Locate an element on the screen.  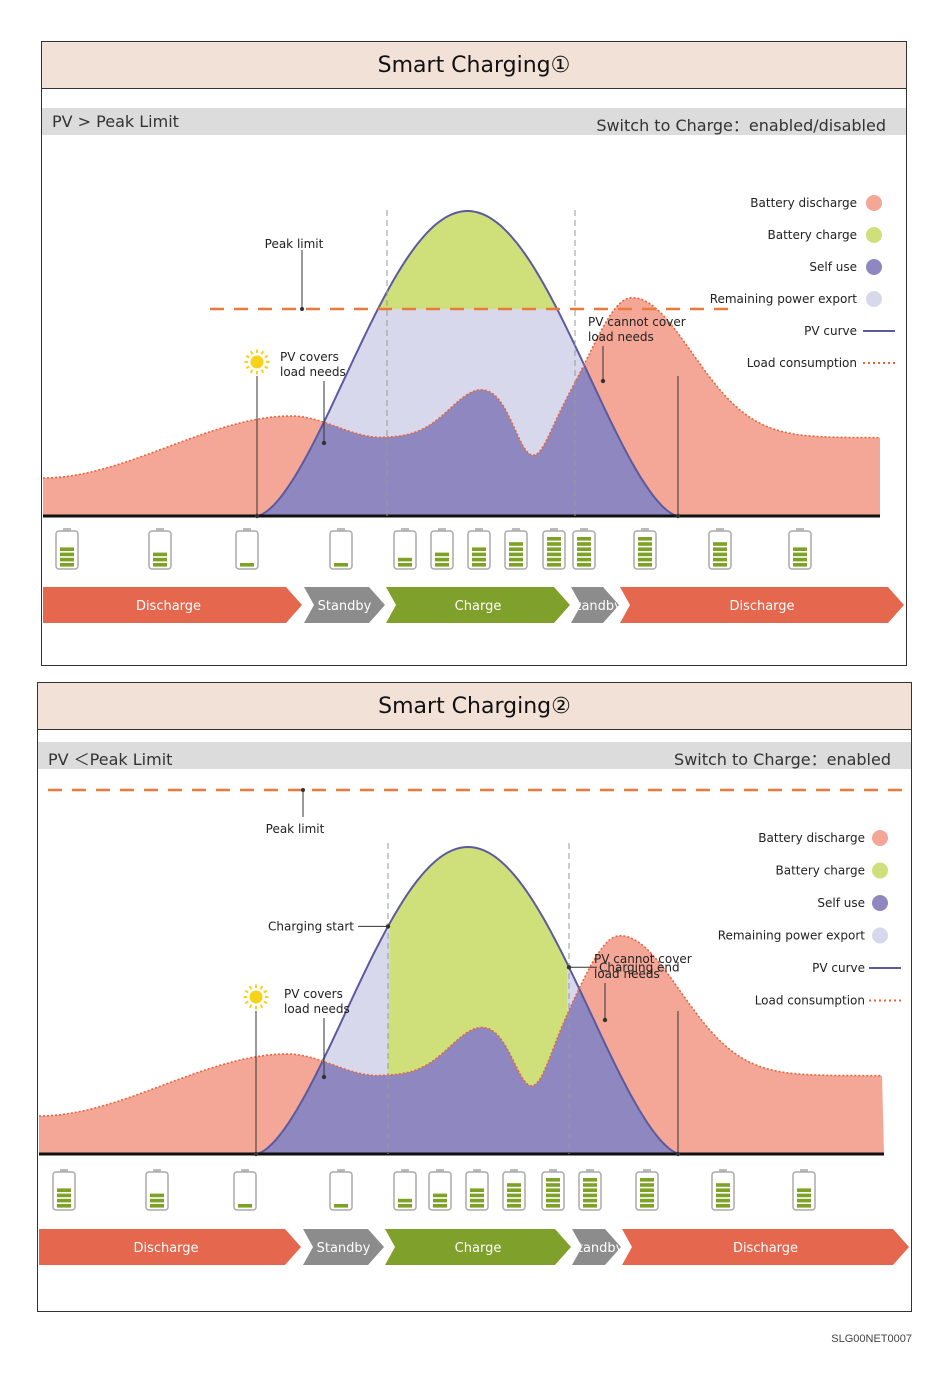
phase-label-4: Standby is located at coordinates (595, 606).